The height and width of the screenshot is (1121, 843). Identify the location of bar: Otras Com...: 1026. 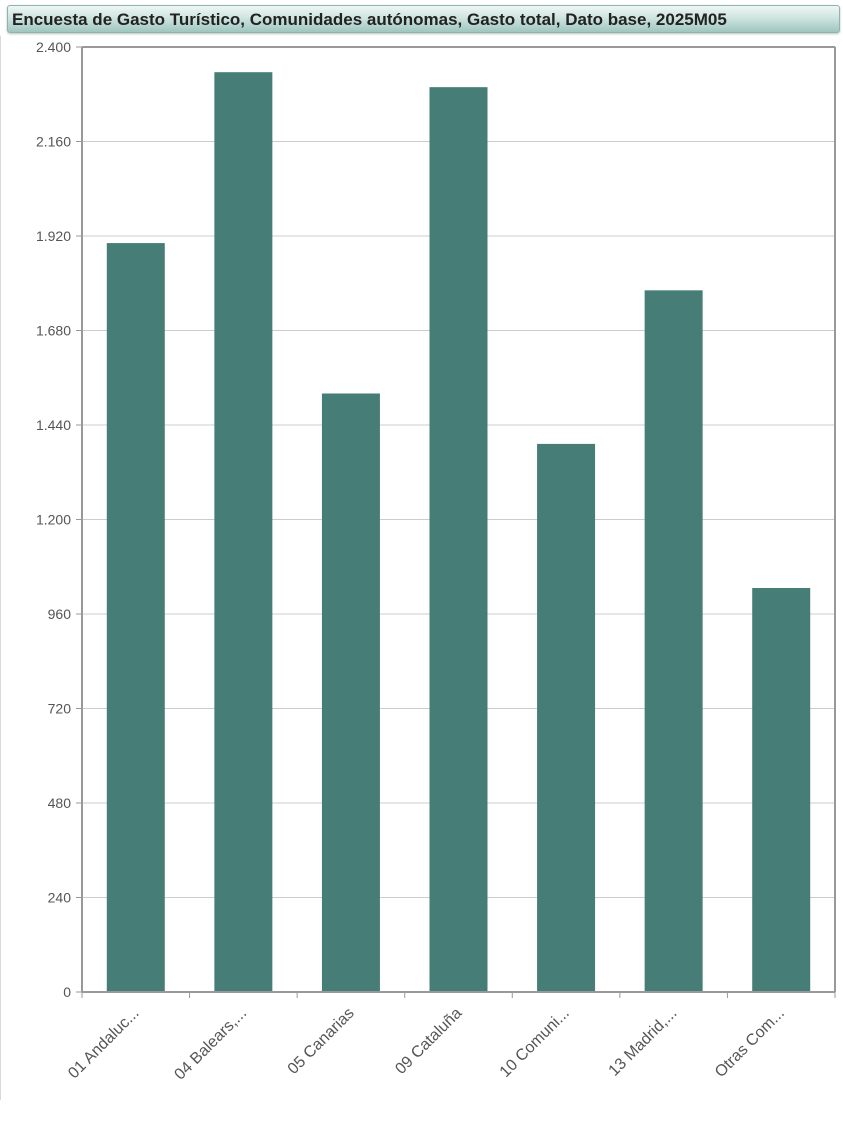
(781, 790).